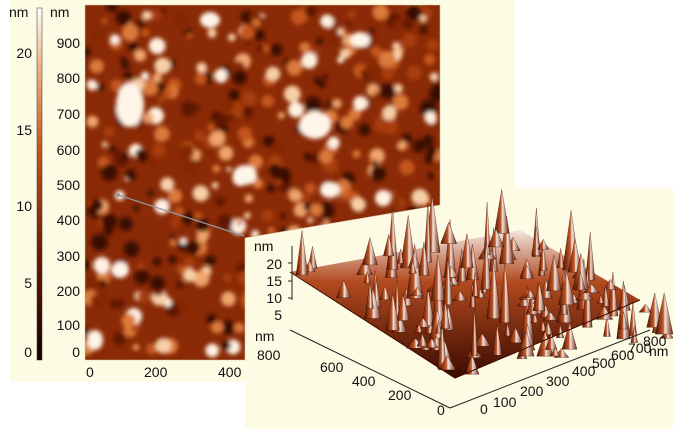 The height and width of the screenshot is (429, 673). Describe the element at coordinates (278, 315) in the screenshot. I see `afm-3d-z-tick: 5` at that location.